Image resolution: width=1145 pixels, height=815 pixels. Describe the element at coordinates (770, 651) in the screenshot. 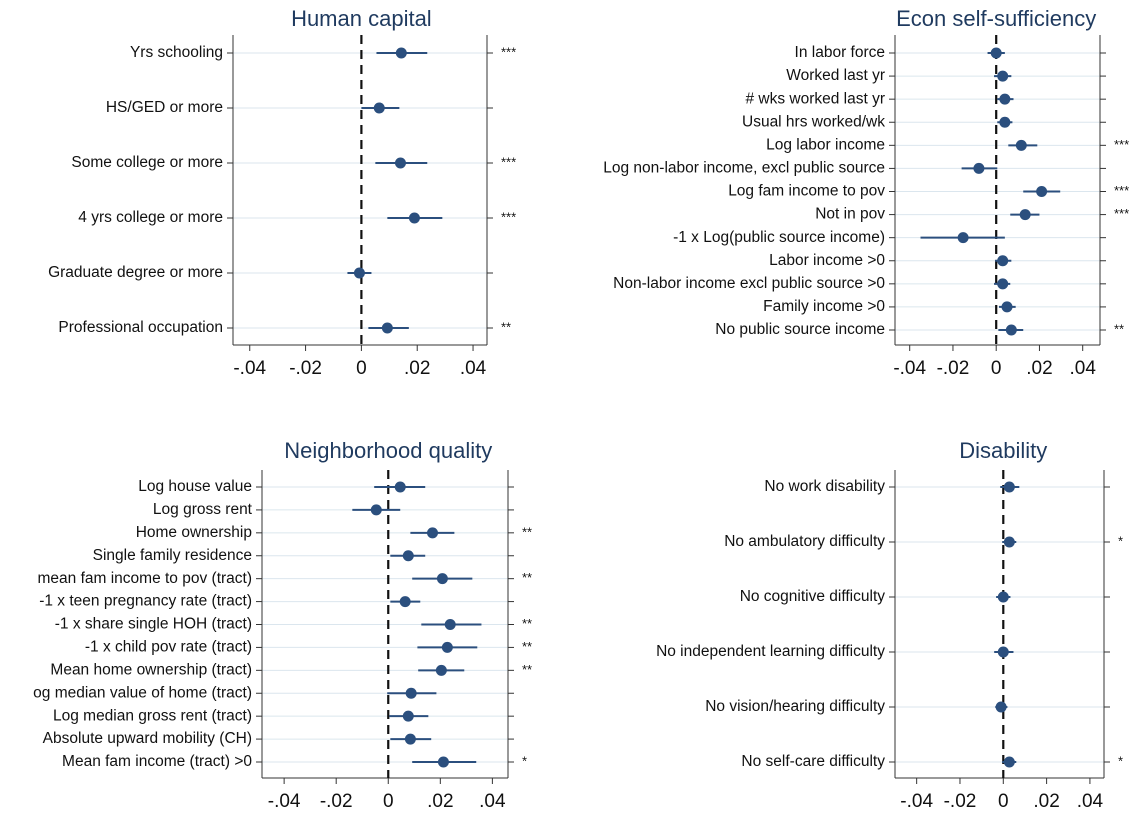

I see `category-label: No independent learning difficulty` at that location.